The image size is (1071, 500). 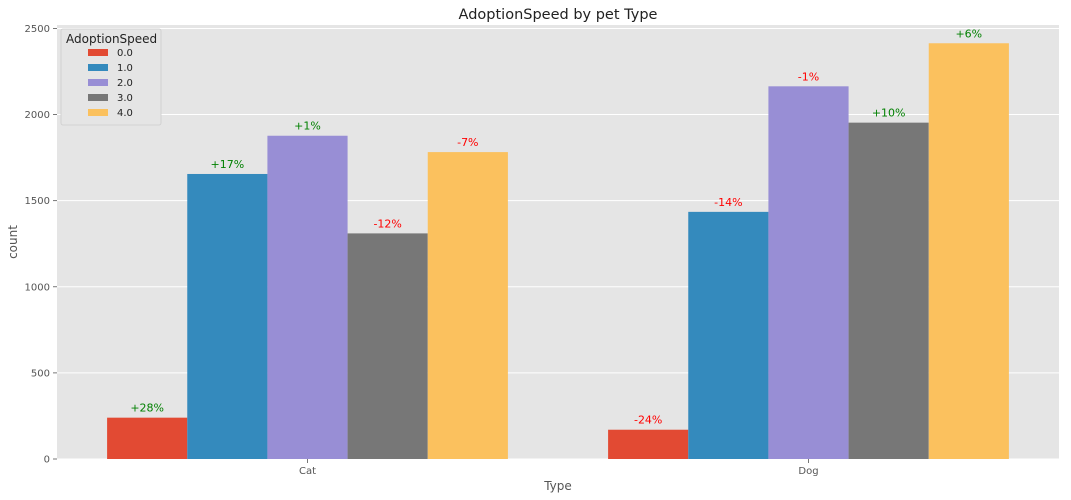 What do you see at coordinates (125, 98) in the screenshot?
I see `legend-label: 3.0` at bounding box center [125, 98].